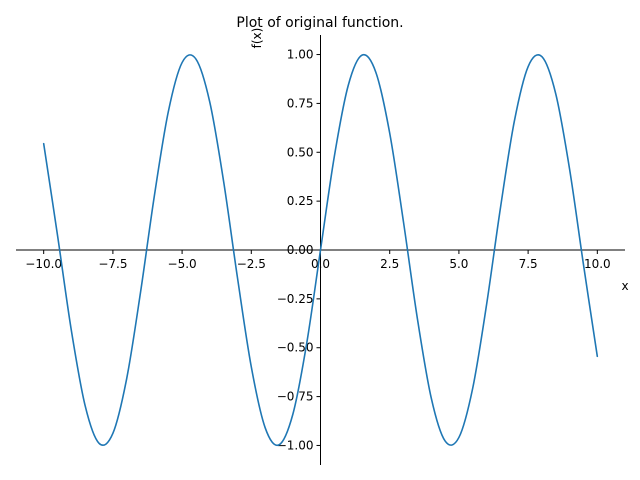  Describe the element at coordinates (320, 264) in the screenshot. I see `x-tick-label: 0.0` at that location.